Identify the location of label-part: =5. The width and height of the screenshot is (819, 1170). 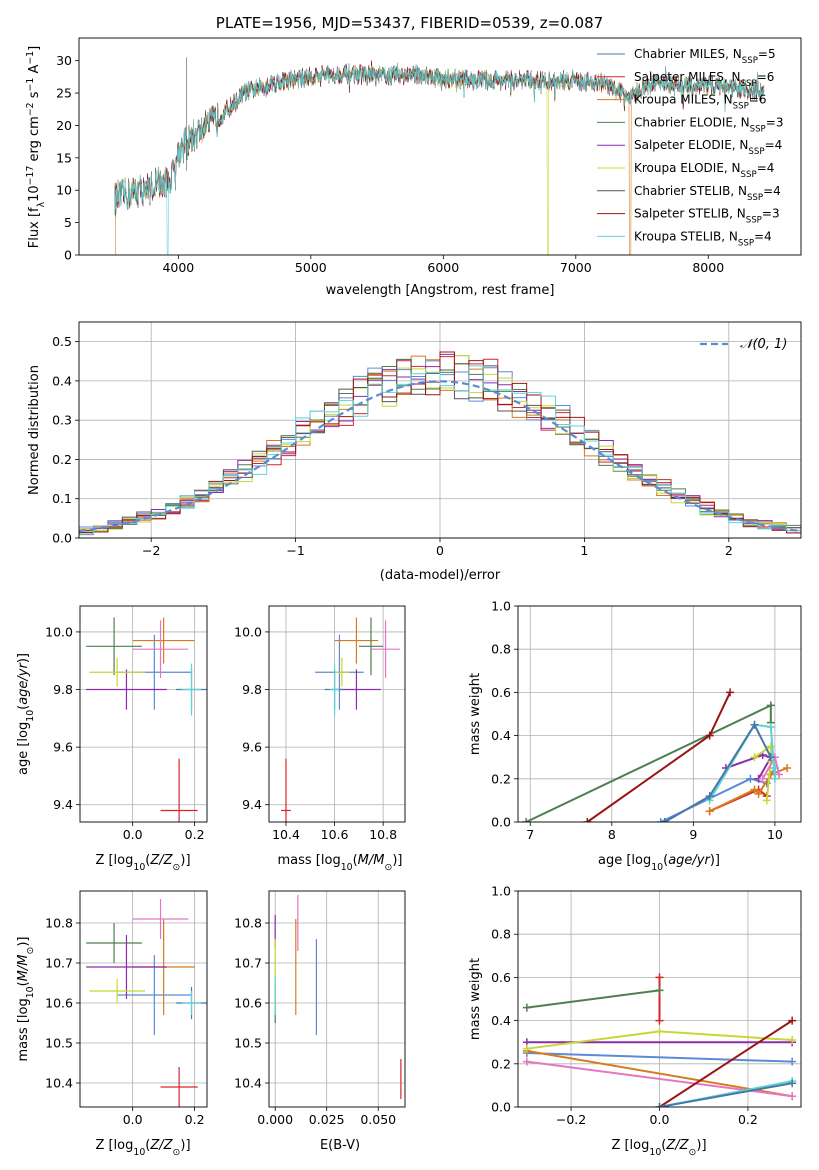
(767, 54).